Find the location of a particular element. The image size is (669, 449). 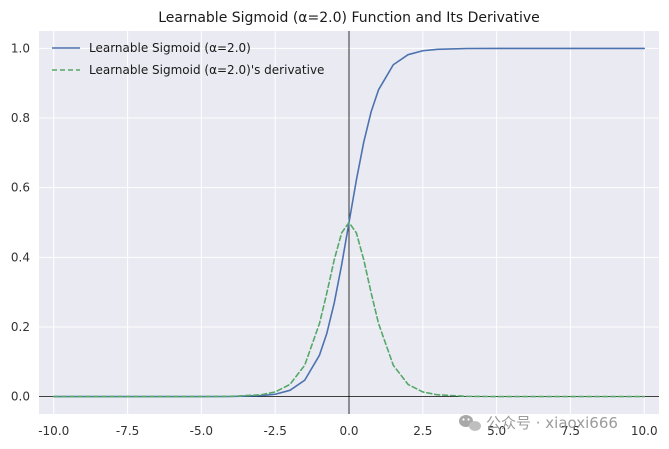

wechat-icon is located at coordinates (470, 423).